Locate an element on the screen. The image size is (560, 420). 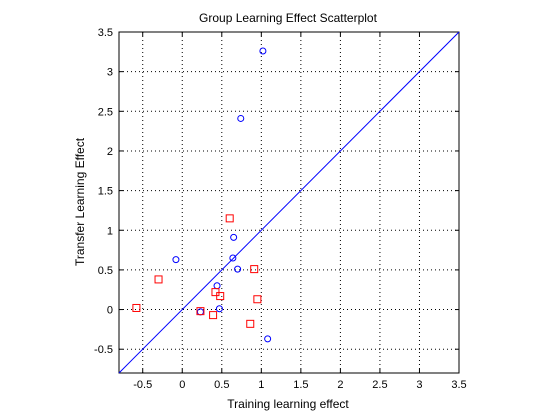
x-tick-label: 1.5 is located at coordinates (300, 385).